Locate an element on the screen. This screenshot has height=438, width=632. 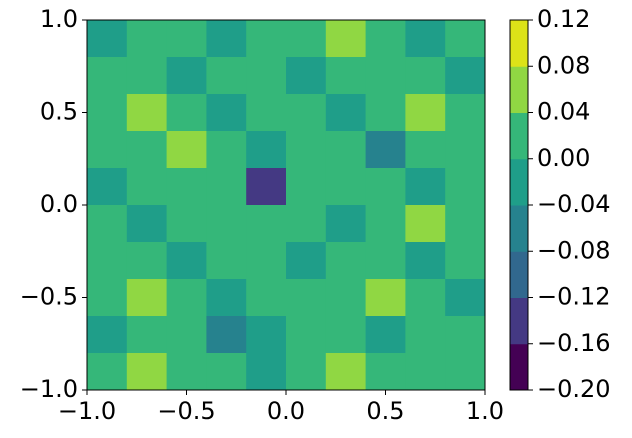
x-tick-label: −1.0 is located at coordinates (87, 411).